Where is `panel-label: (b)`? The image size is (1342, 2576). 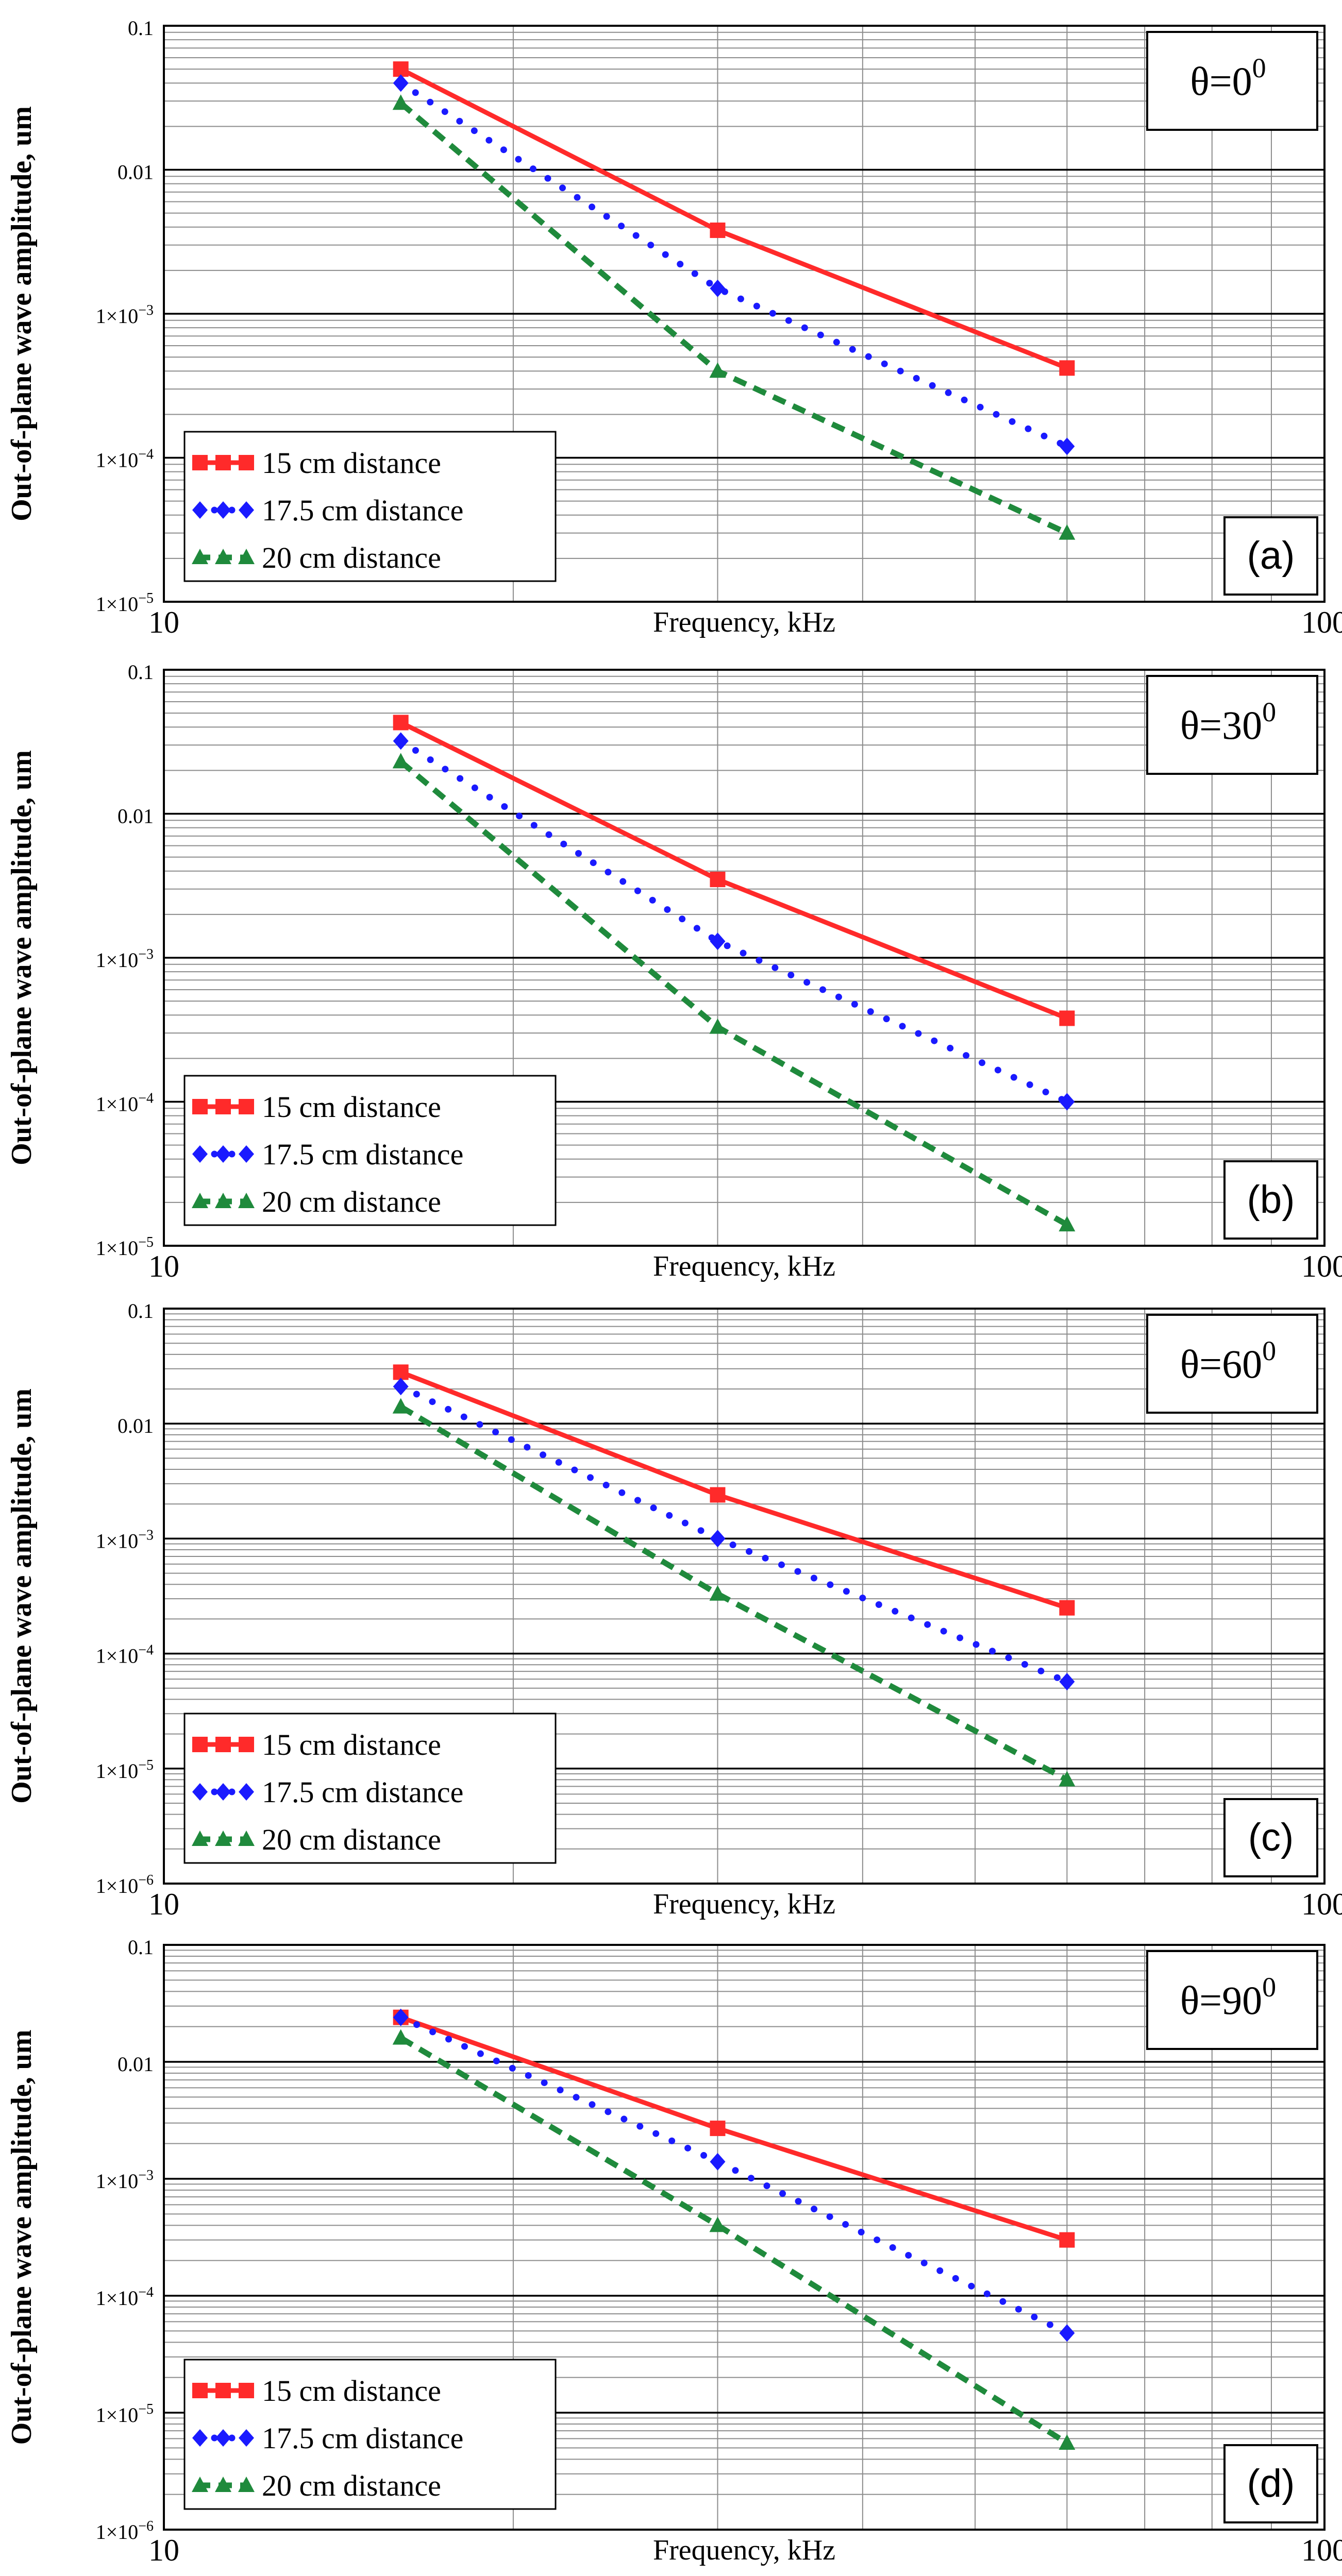
panel-label: (b) is located at coordinates (1271, 1200).